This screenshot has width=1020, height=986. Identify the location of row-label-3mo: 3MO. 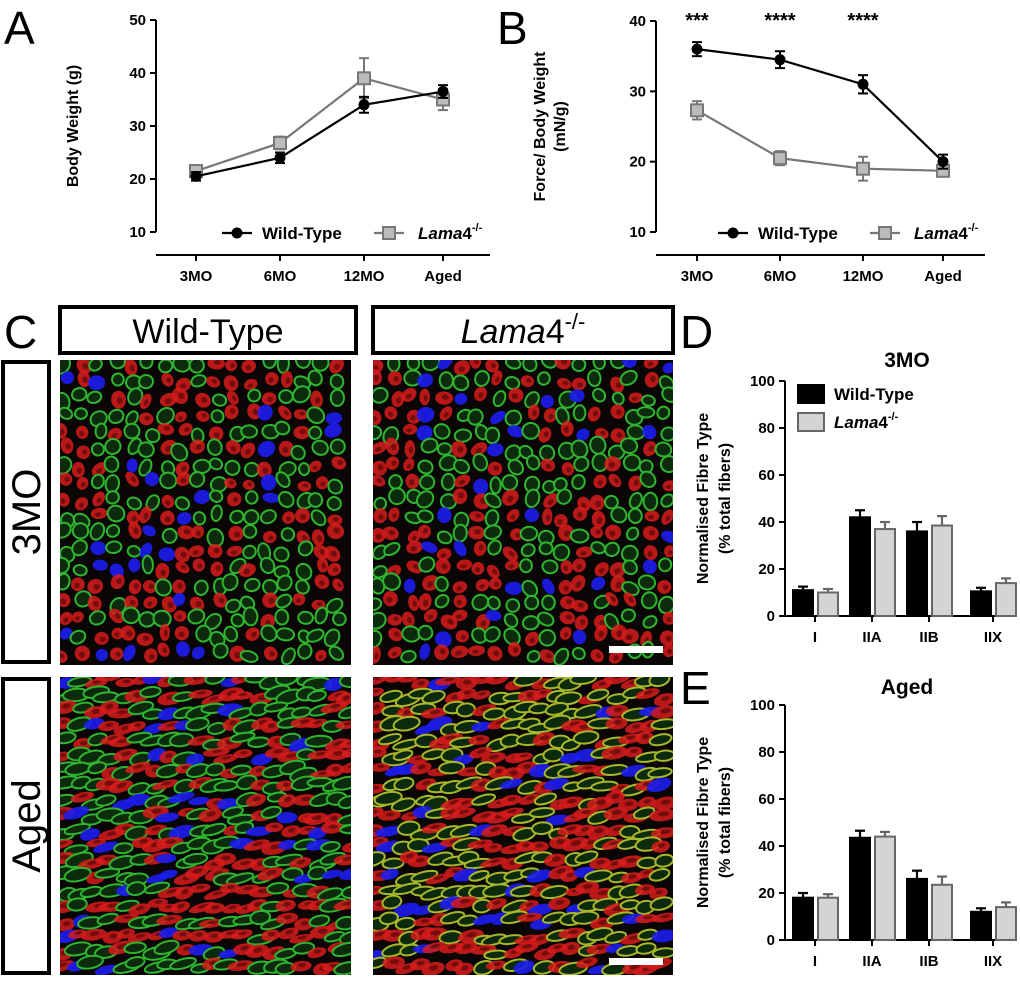
(26, 512).